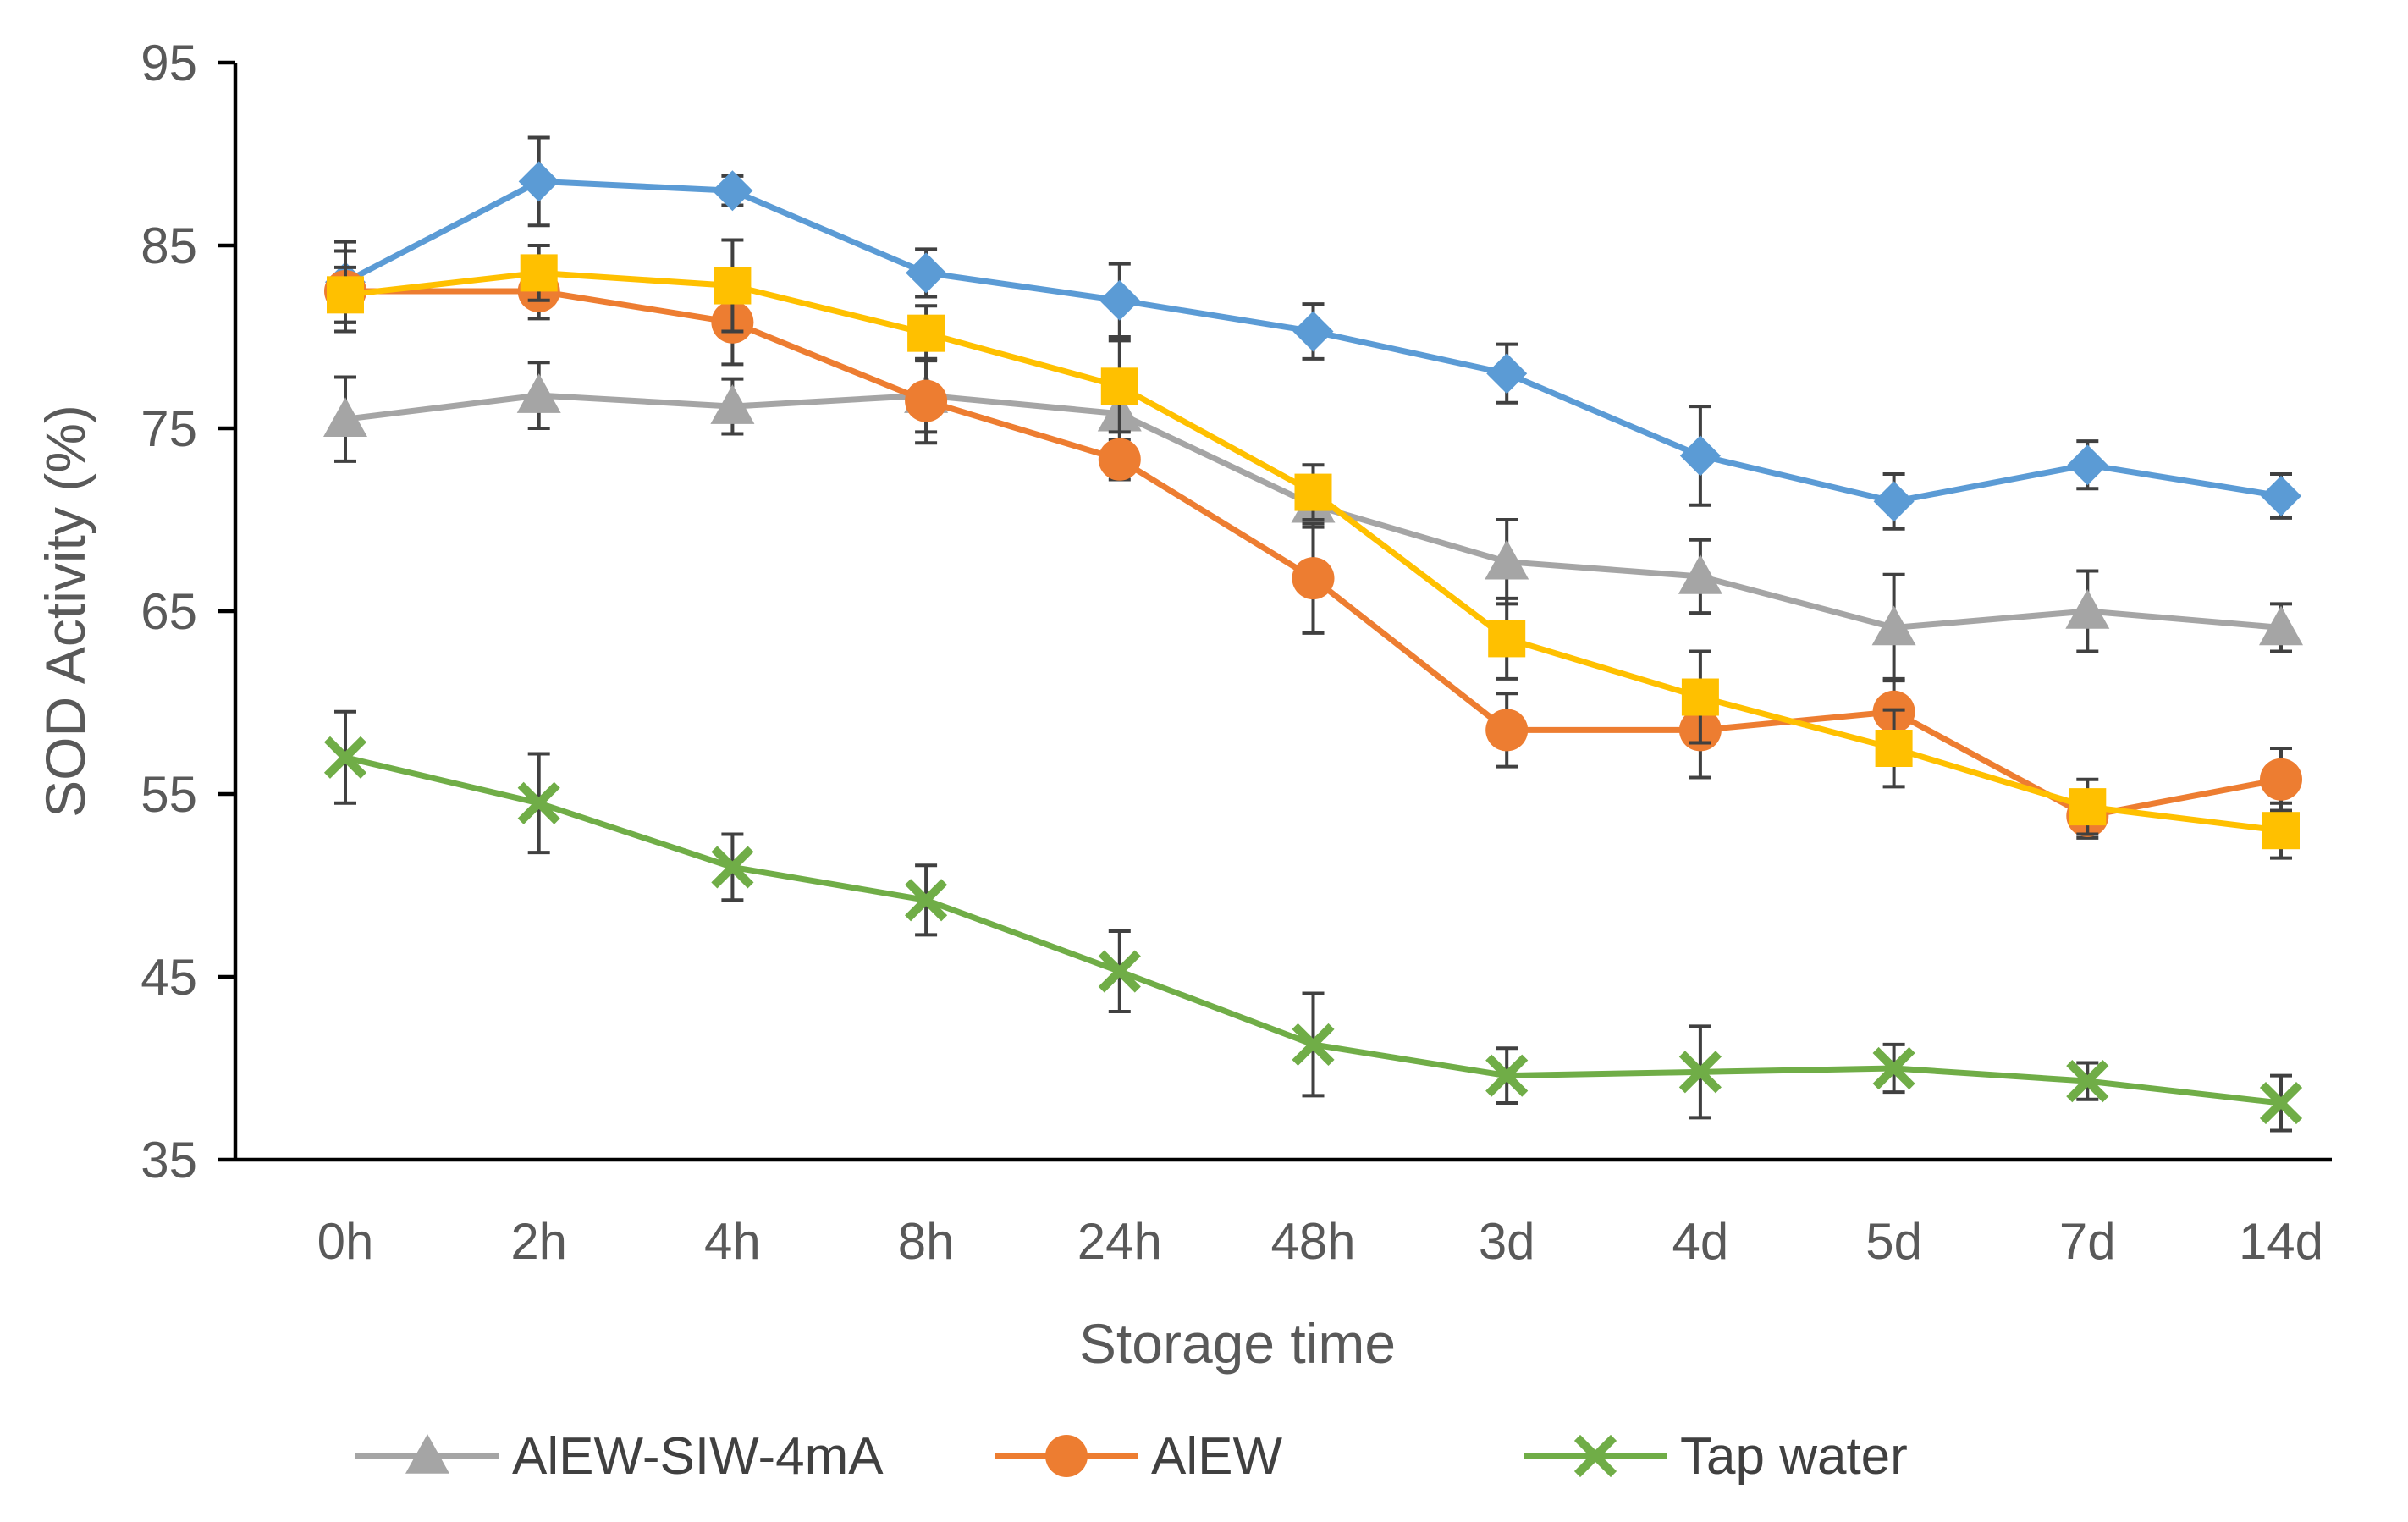 This screenshot has height=1522, width=2408. I want to click on y-ticks: 35 45 55 65 75 85 95, so click(188, 612).